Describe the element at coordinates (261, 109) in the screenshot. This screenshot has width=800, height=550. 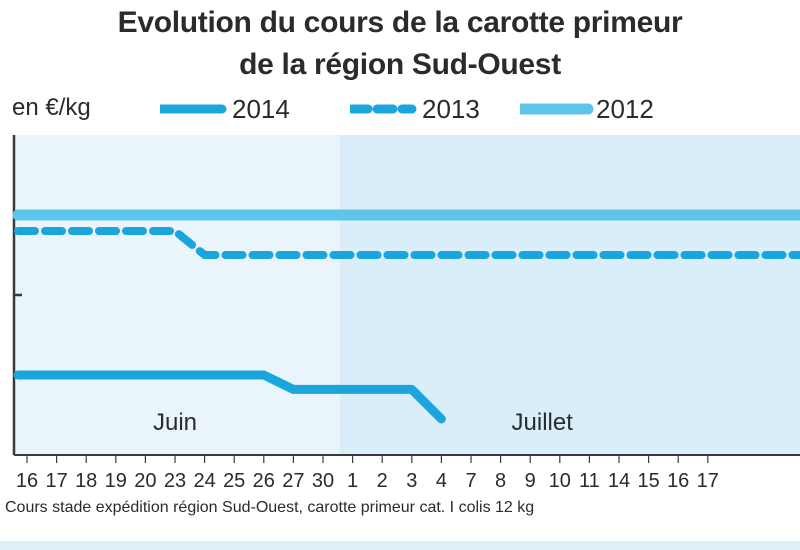
I see `legend-label-2014: 2014` at that location.